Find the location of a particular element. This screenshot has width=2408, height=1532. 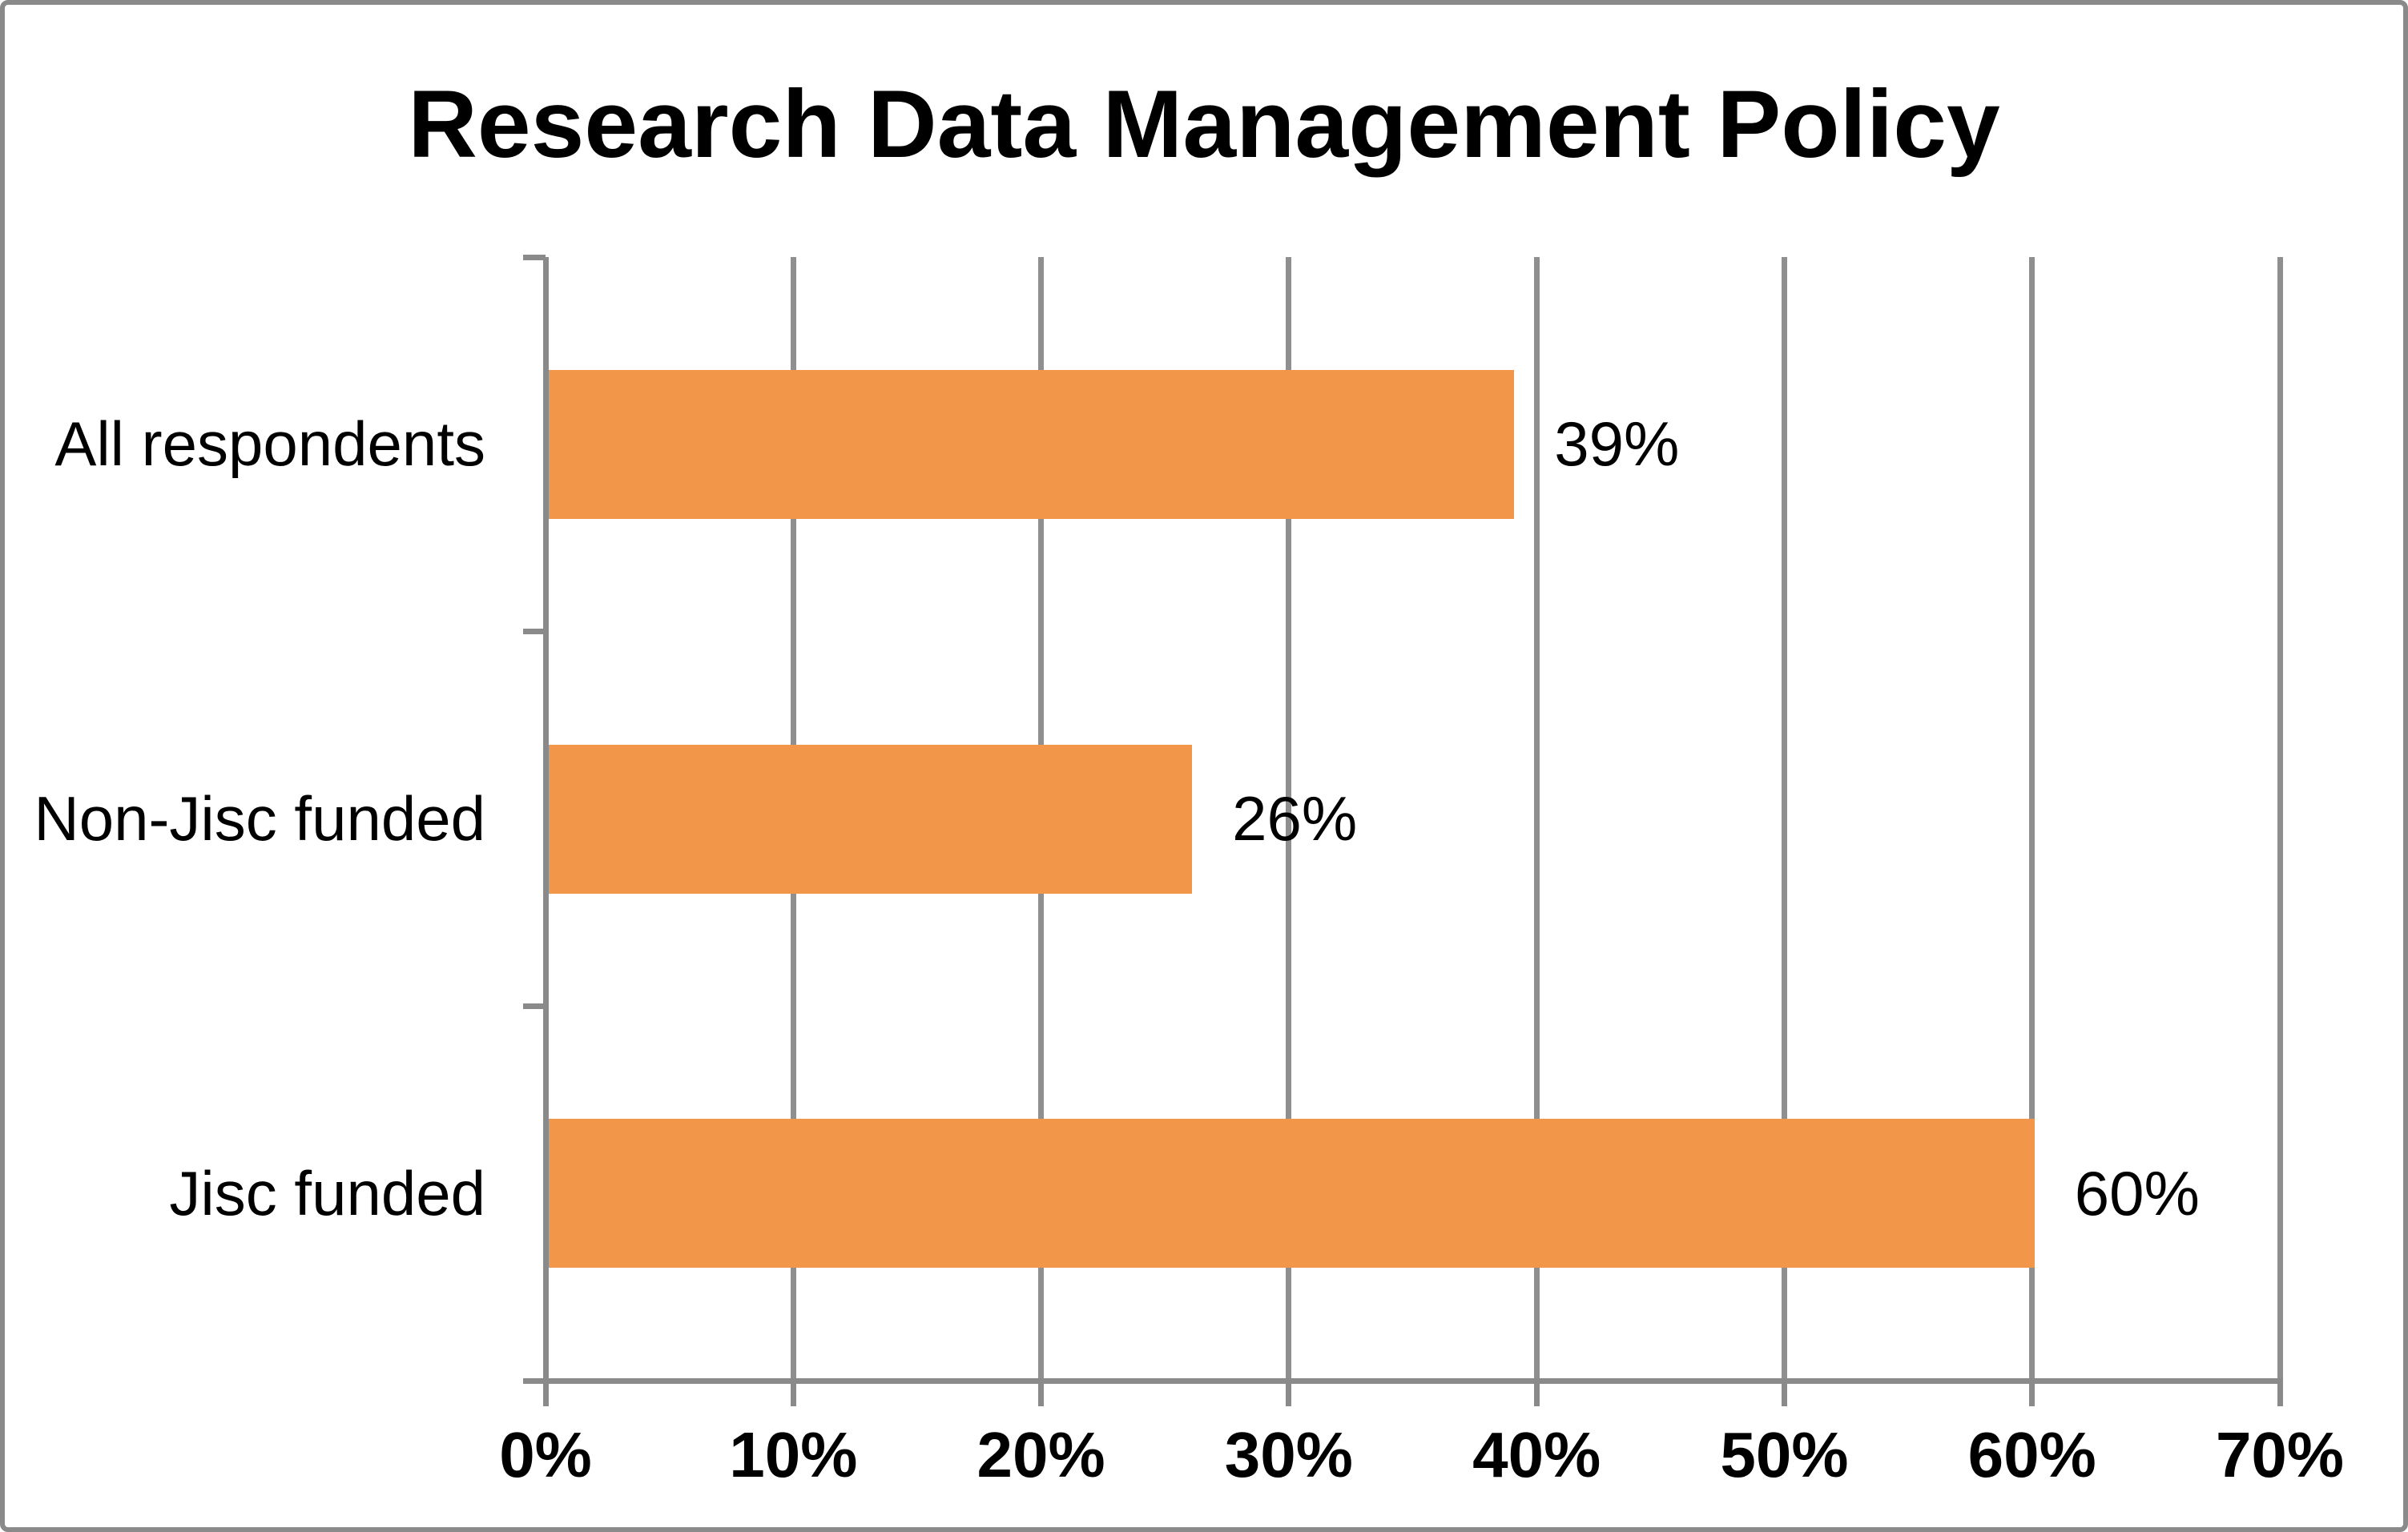

x-tick-label: 40% is located at coordinates (1536, 1454).